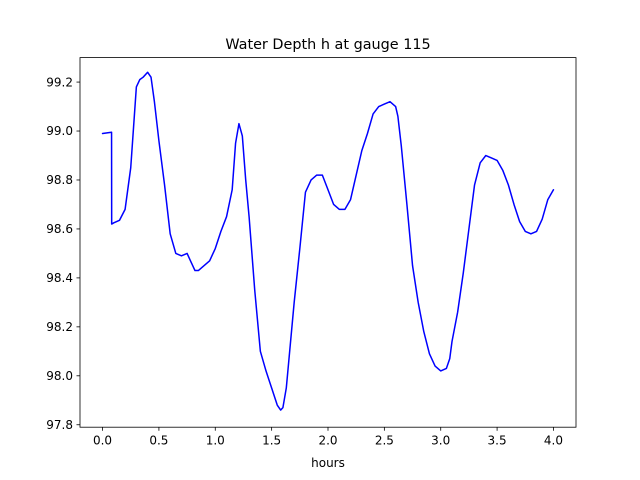 The image size is (640, 480). I want to click on x-tick-label: 3.5, so click(497, 441).